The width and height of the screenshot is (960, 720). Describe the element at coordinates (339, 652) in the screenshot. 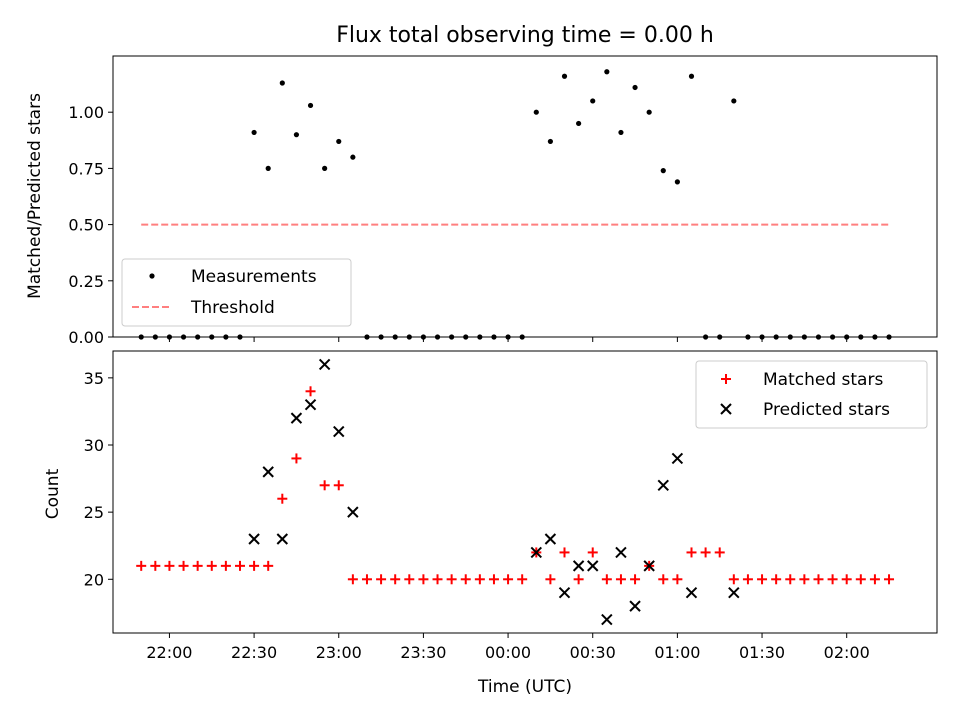

I see `x-tick-label: 23:00` at that location.